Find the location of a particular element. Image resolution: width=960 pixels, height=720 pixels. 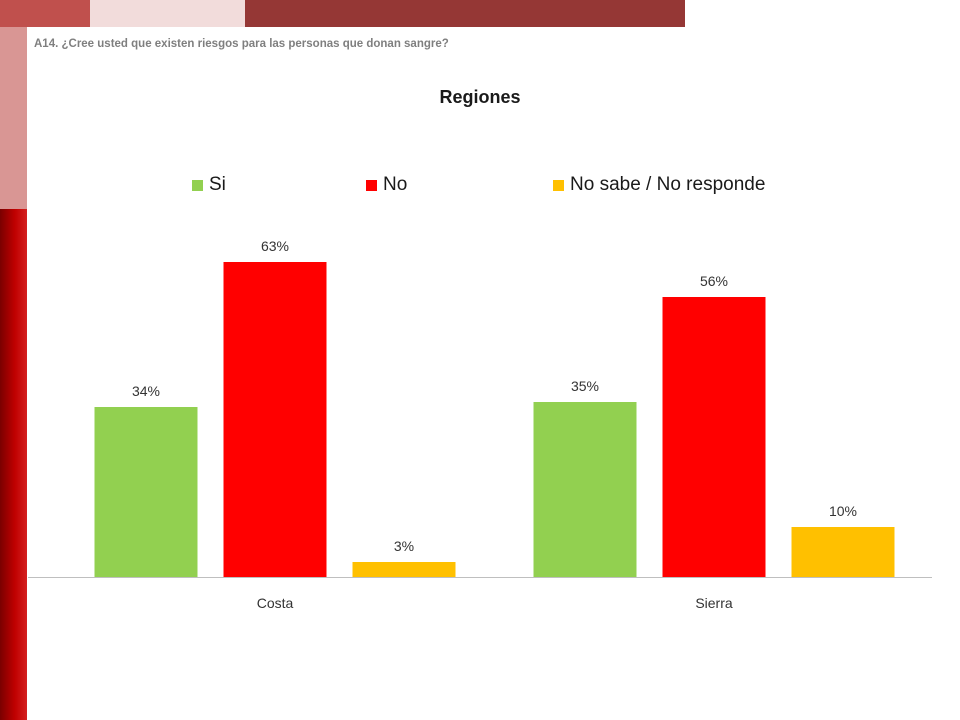

header-accent-bar is located at coordinates (45, 13).